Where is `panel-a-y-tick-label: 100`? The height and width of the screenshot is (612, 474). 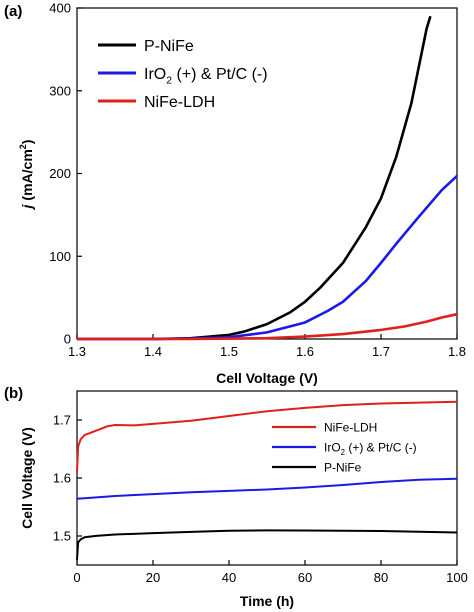 panel-a-y-tick-label: 100 is located at coordinates (60, 256).